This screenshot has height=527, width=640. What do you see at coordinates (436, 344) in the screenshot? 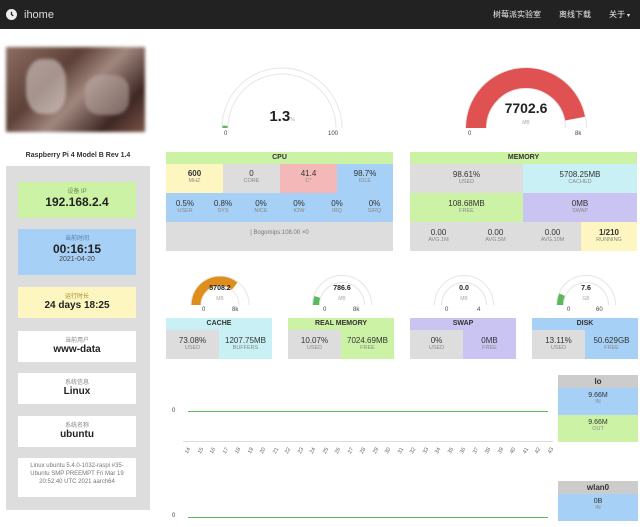
I see `swap-used: 0% USED` at bounding box center [436, 344].